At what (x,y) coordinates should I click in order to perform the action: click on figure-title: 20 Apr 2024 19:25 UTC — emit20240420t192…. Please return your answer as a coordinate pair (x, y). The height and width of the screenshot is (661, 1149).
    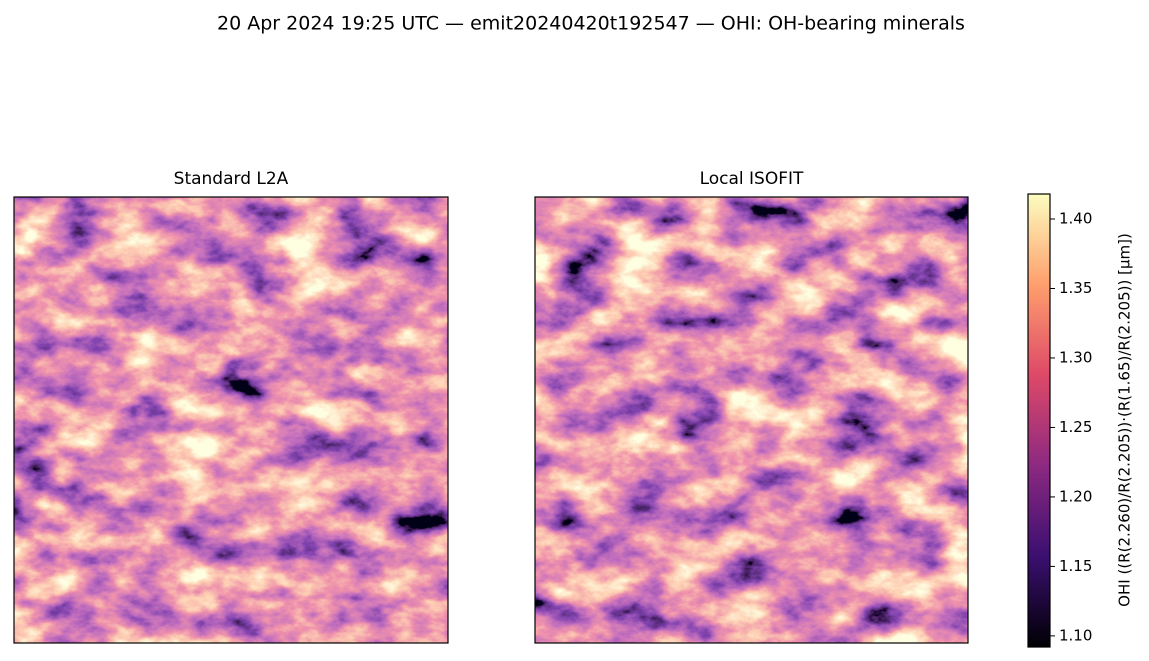
    Looking at the image, I should click on (591, 24).